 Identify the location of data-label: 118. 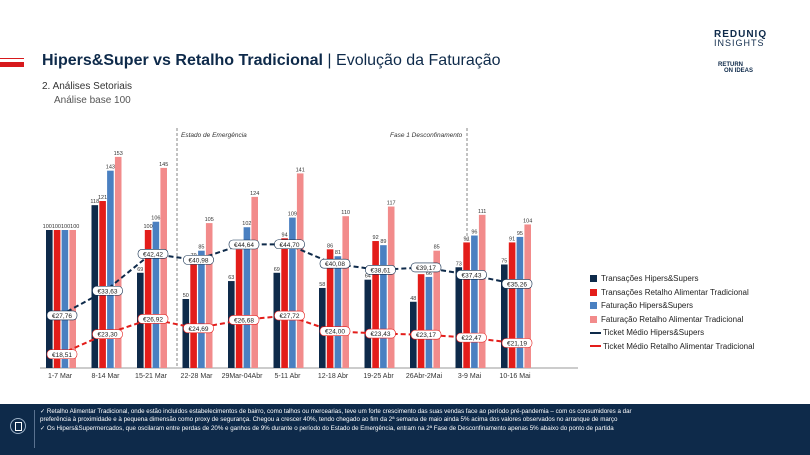
(94, 202).